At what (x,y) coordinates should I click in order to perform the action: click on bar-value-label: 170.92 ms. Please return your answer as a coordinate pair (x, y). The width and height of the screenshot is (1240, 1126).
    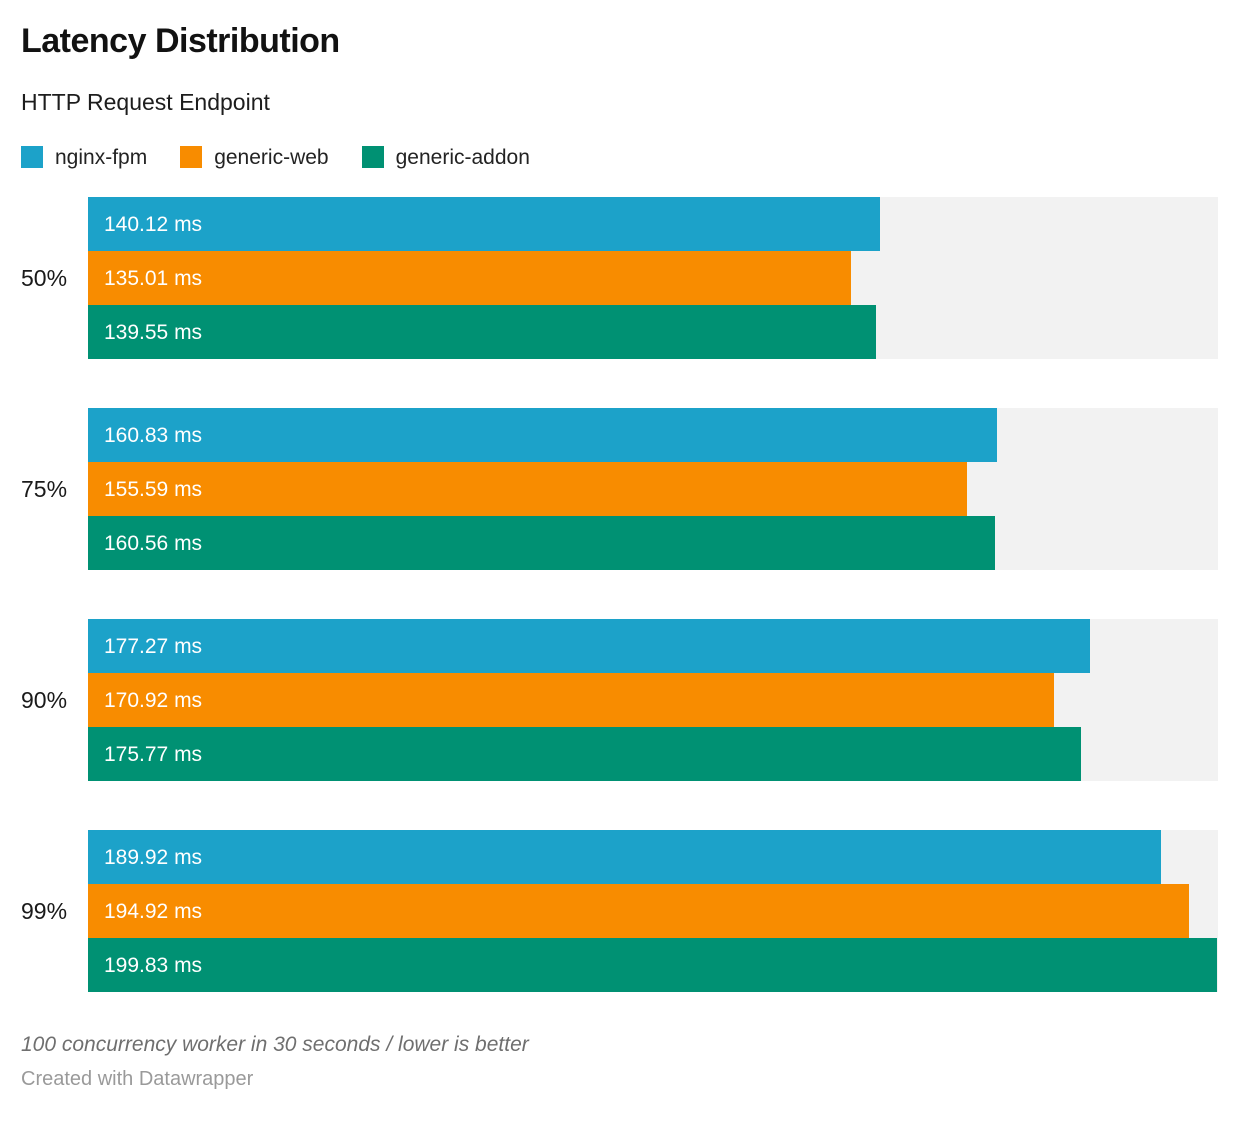
    Looking at the image, I should click on (153, 700).